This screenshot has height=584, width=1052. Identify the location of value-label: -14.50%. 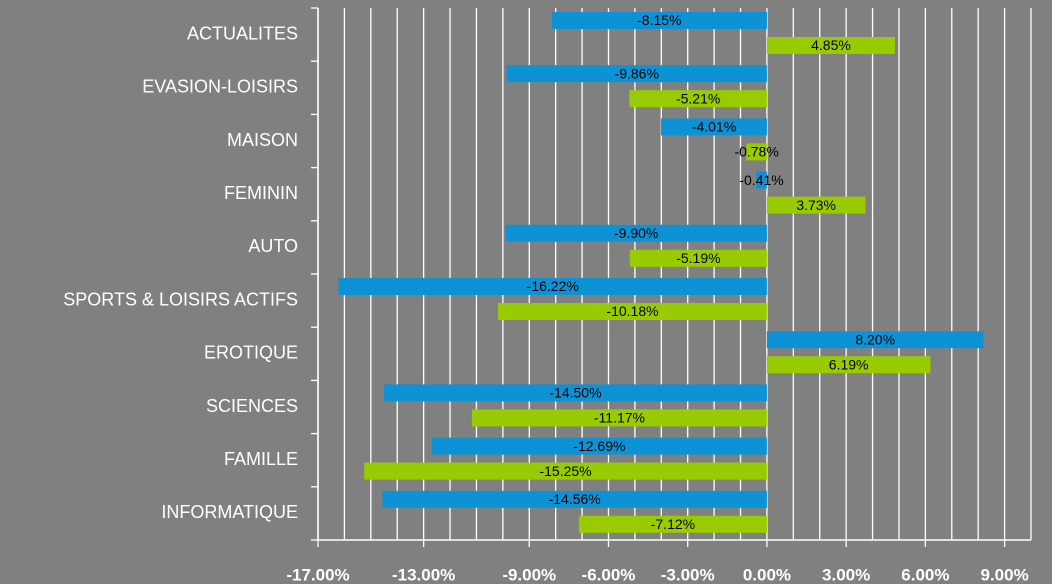
(575, 393).